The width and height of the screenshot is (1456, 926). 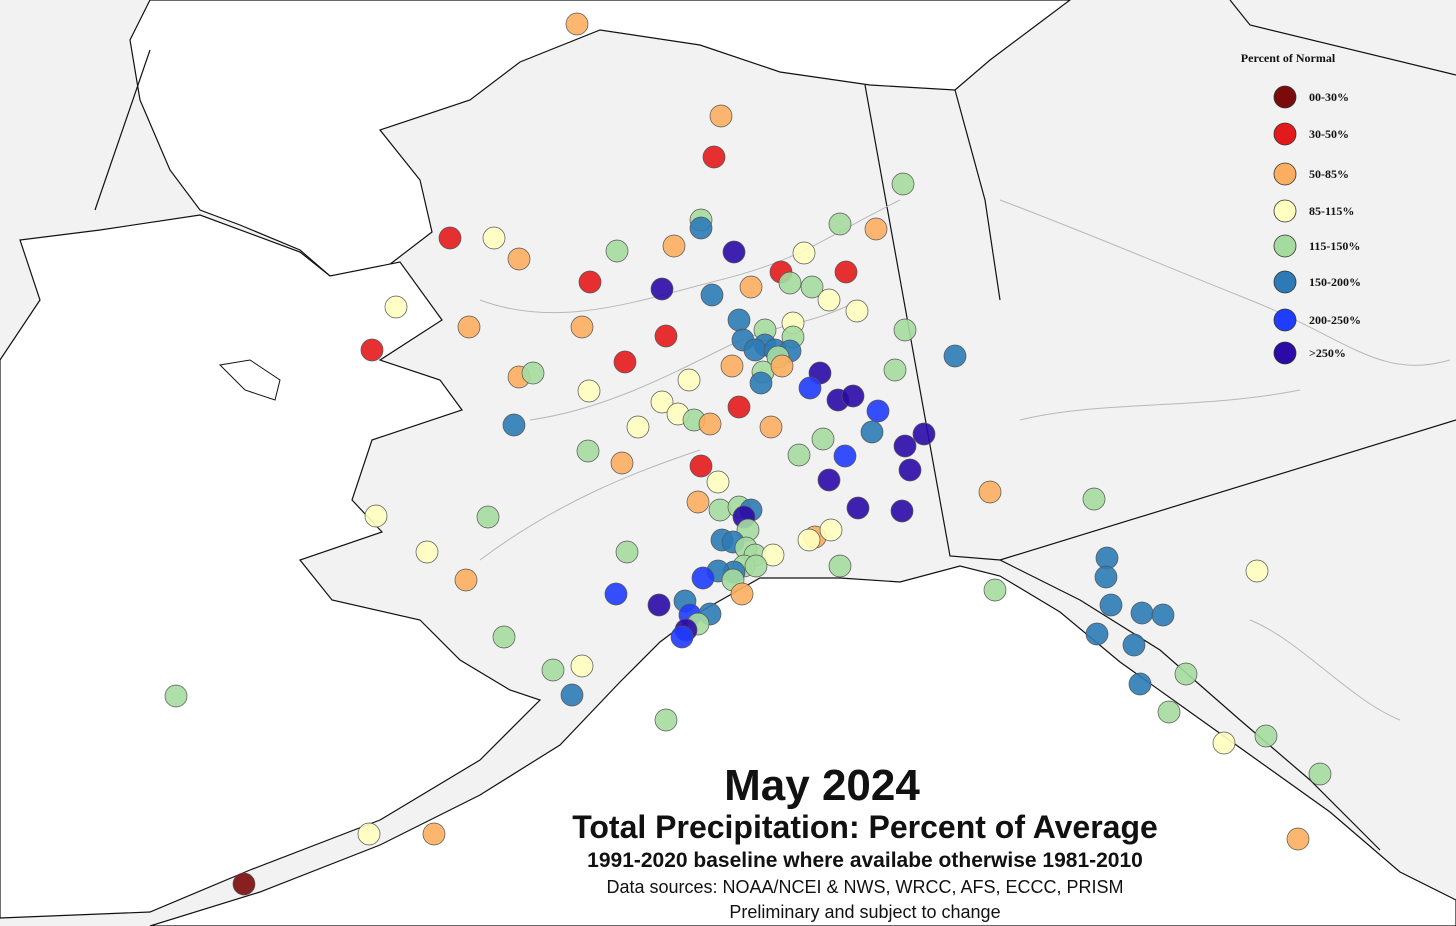 I want to click on legend-label: 50-85%, so click(x=1329, y=174).